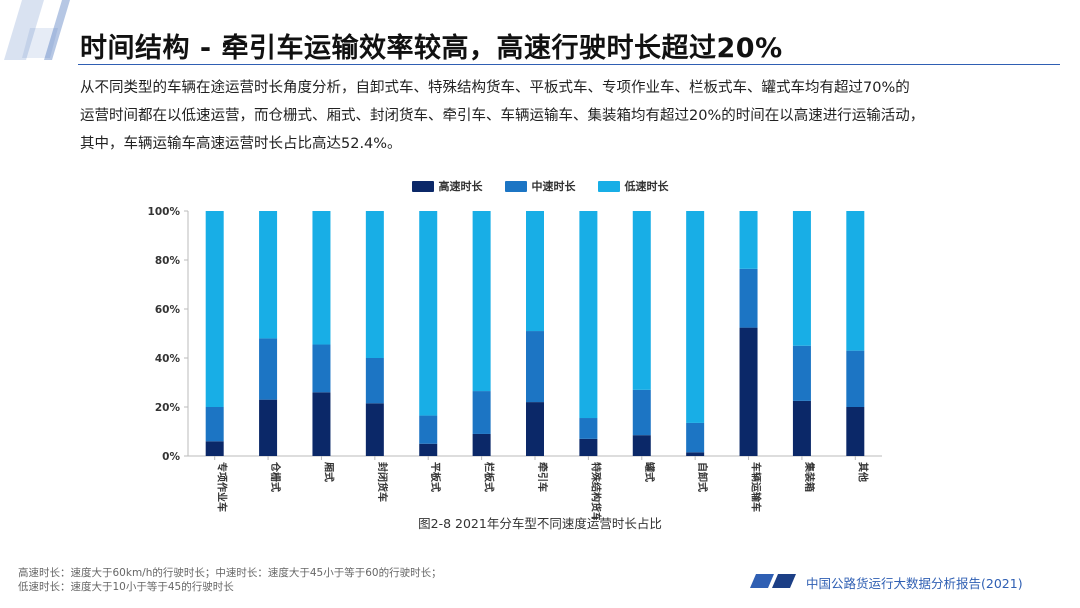 The height and width of the screenshot is (608, 1080). What do you see at coordinates (646, 186) in the screenshot?
I see `legend-label-low: 低速时长` at bounding box center [646, 186].